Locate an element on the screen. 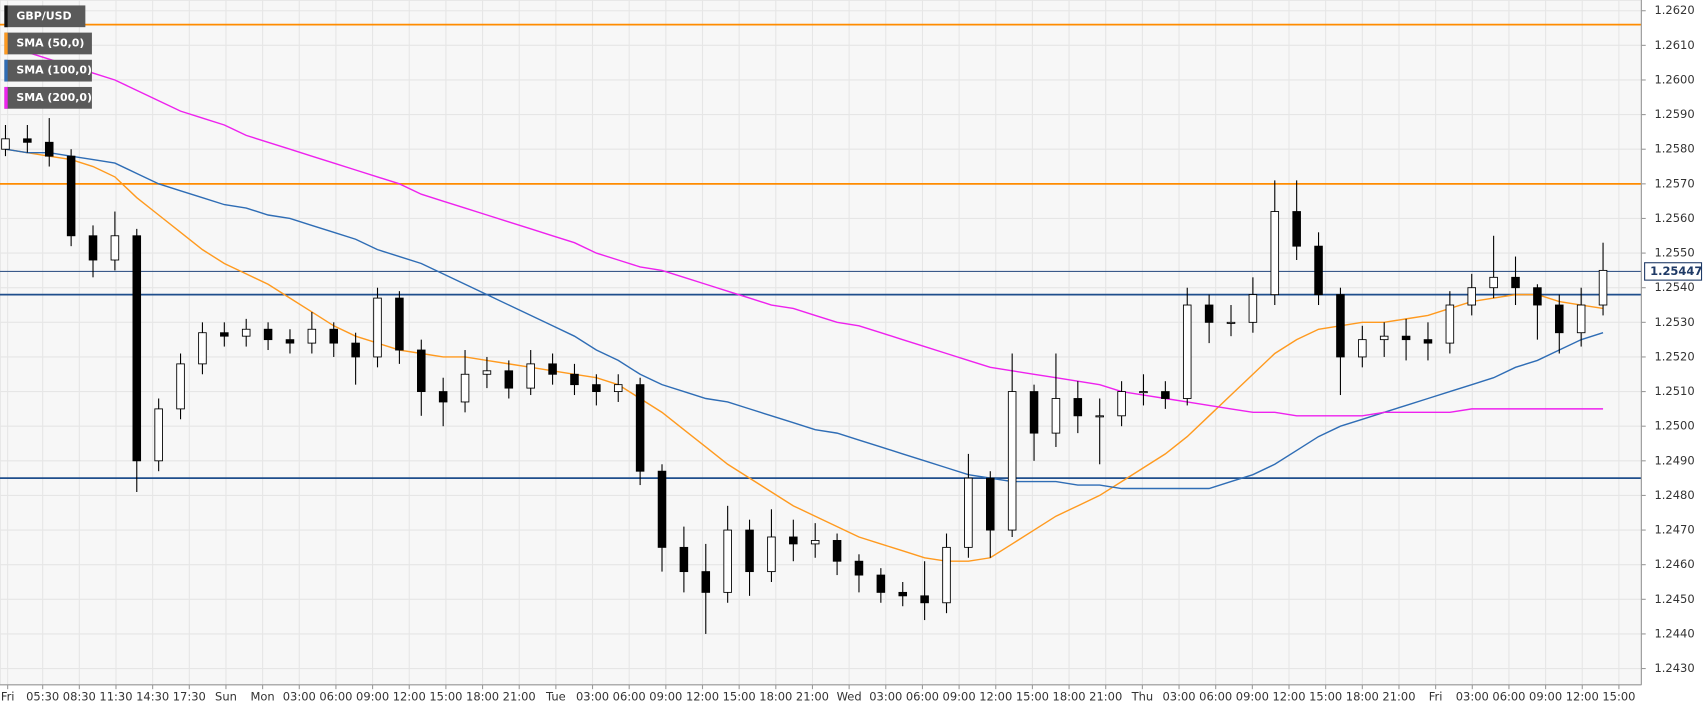 The image size is (1707, 712). legend-label: GBP/USD is located at coordinates (43, 15).